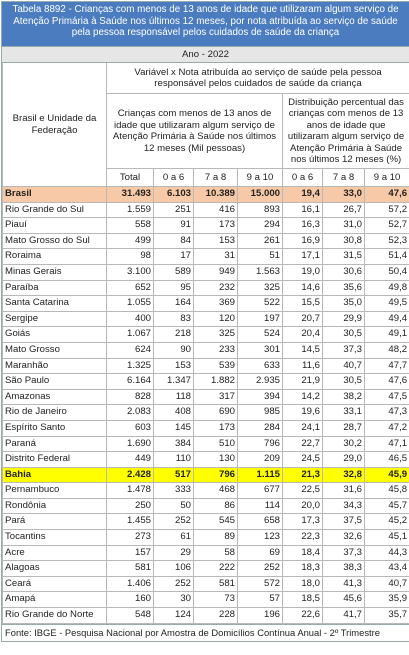  What do you see at coordinates (303, 195) in the screenshot?
I see `cell: 19,4` at bounding box center [303, 195].